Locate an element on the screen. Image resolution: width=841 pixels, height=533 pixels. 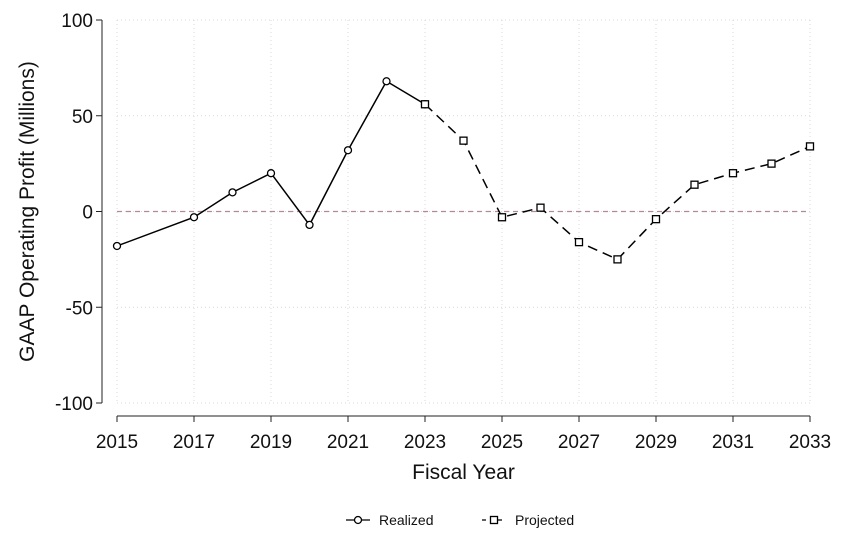
y-tick-label: 0 is located at coordinates (87, 213).